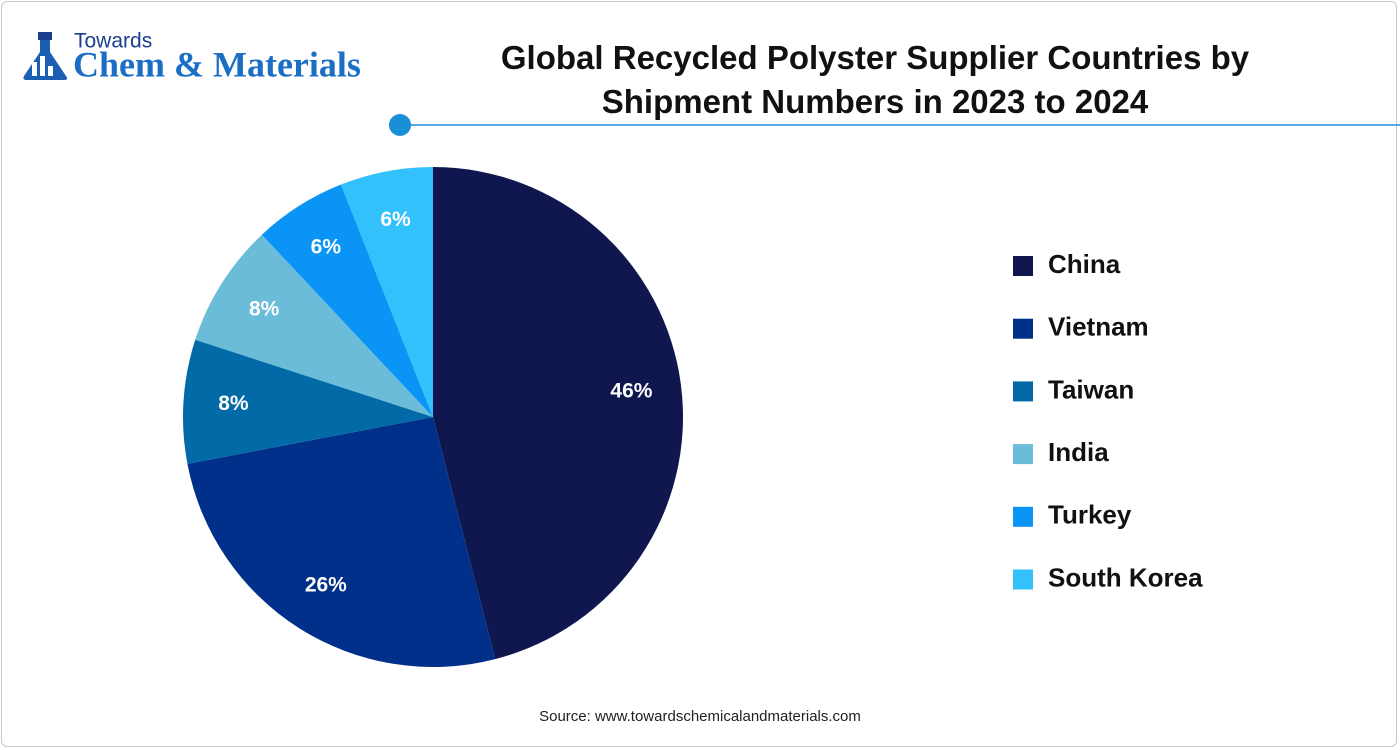 The width and height of the screenshot is (1400, 750). I want to click on logo-main: Chem & Materials, so click(217, 64).